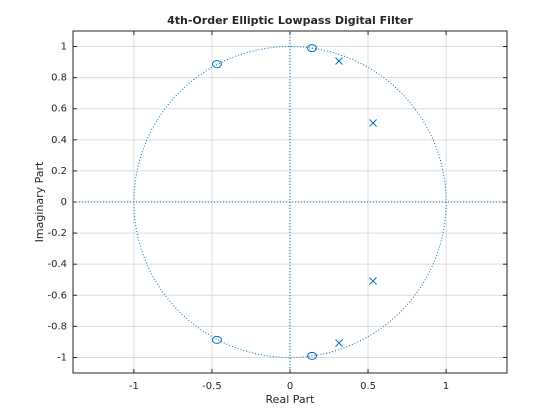 The image size is (560, 420). I want to click on x-tick-label: -0.5, so click(212, 386).